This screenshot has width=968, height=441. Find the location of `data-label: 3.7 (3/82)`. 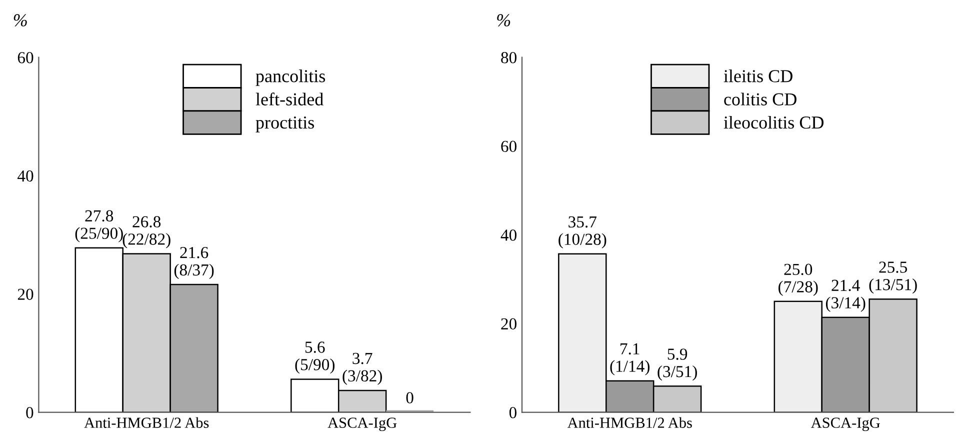

data-label: 3.7 (3/82) is located at coordinates (362, 368).